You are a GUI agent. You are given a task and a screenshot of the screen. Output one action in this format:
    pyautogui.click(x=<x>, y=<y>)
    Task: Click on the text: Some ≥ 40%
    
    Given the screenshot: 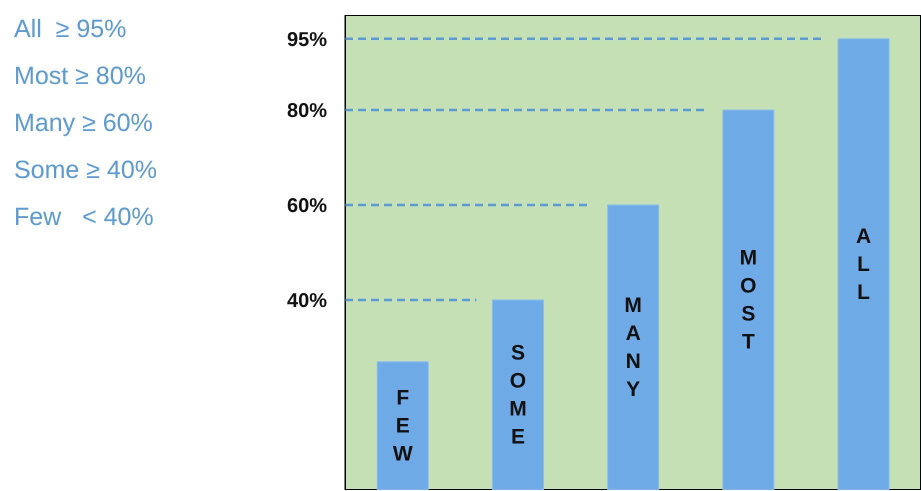 What is the action you would take?
    pyautogui.click(x=85, y=170)
    